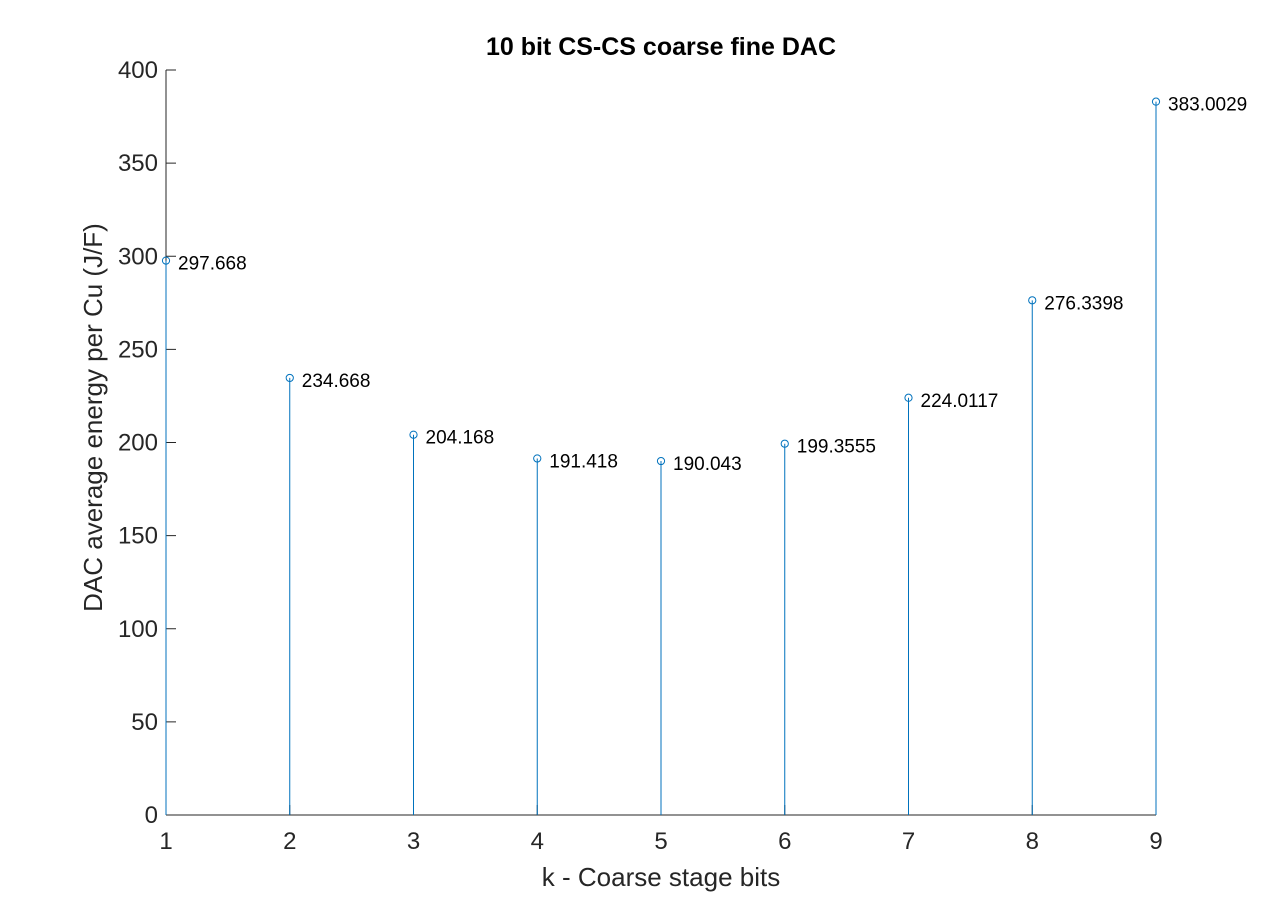 The width and height of the screenshot is (1277, 916). Describe the element at coordinates (336, 381) in the screenshot. I see `data-label: 234.668` at that location.